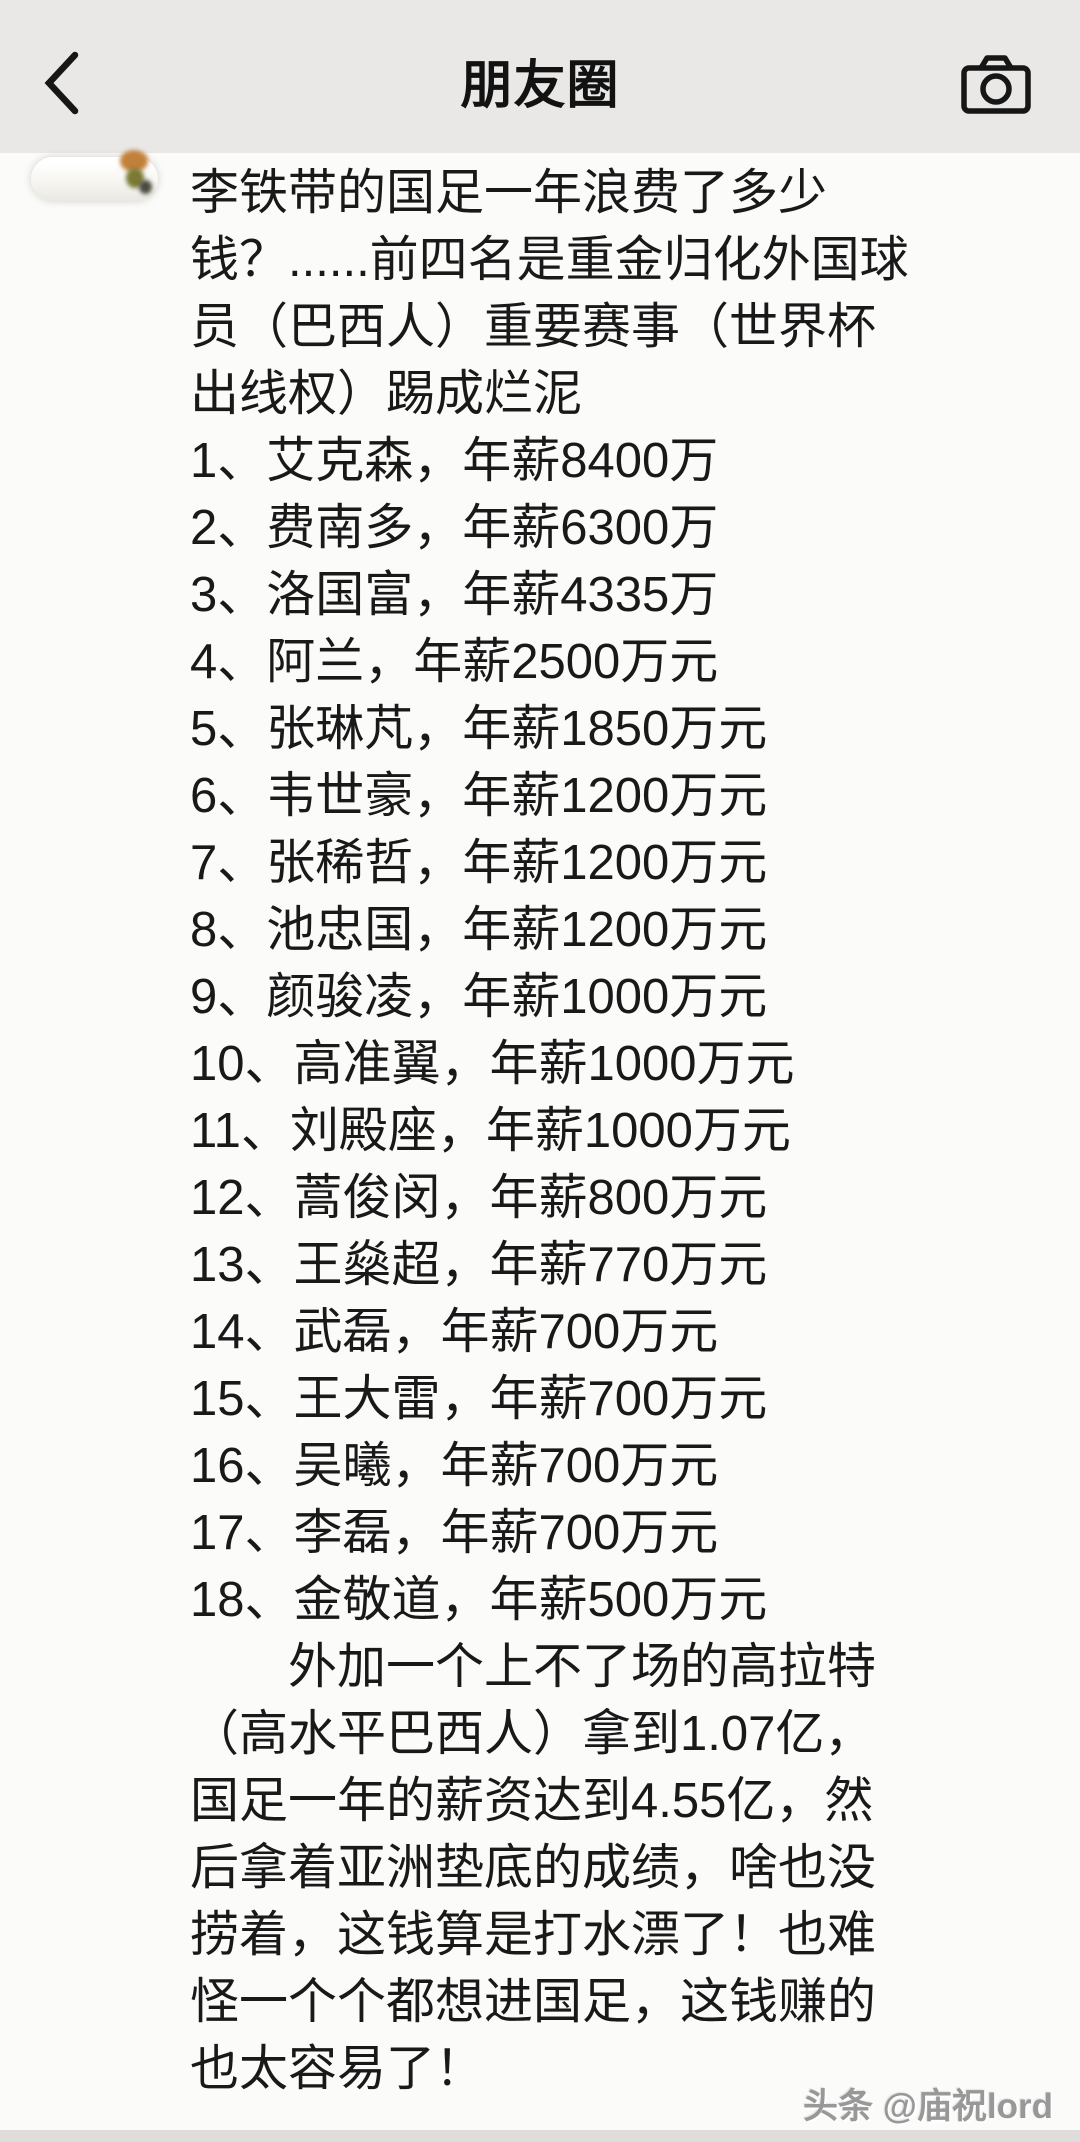 The image size is (1080, 2142). What do you see at coordinates (454, 1332) in the screenshot?
I see `post-text-line: 14、武磊，年薪700万元` at bounding box center [454, 1332].